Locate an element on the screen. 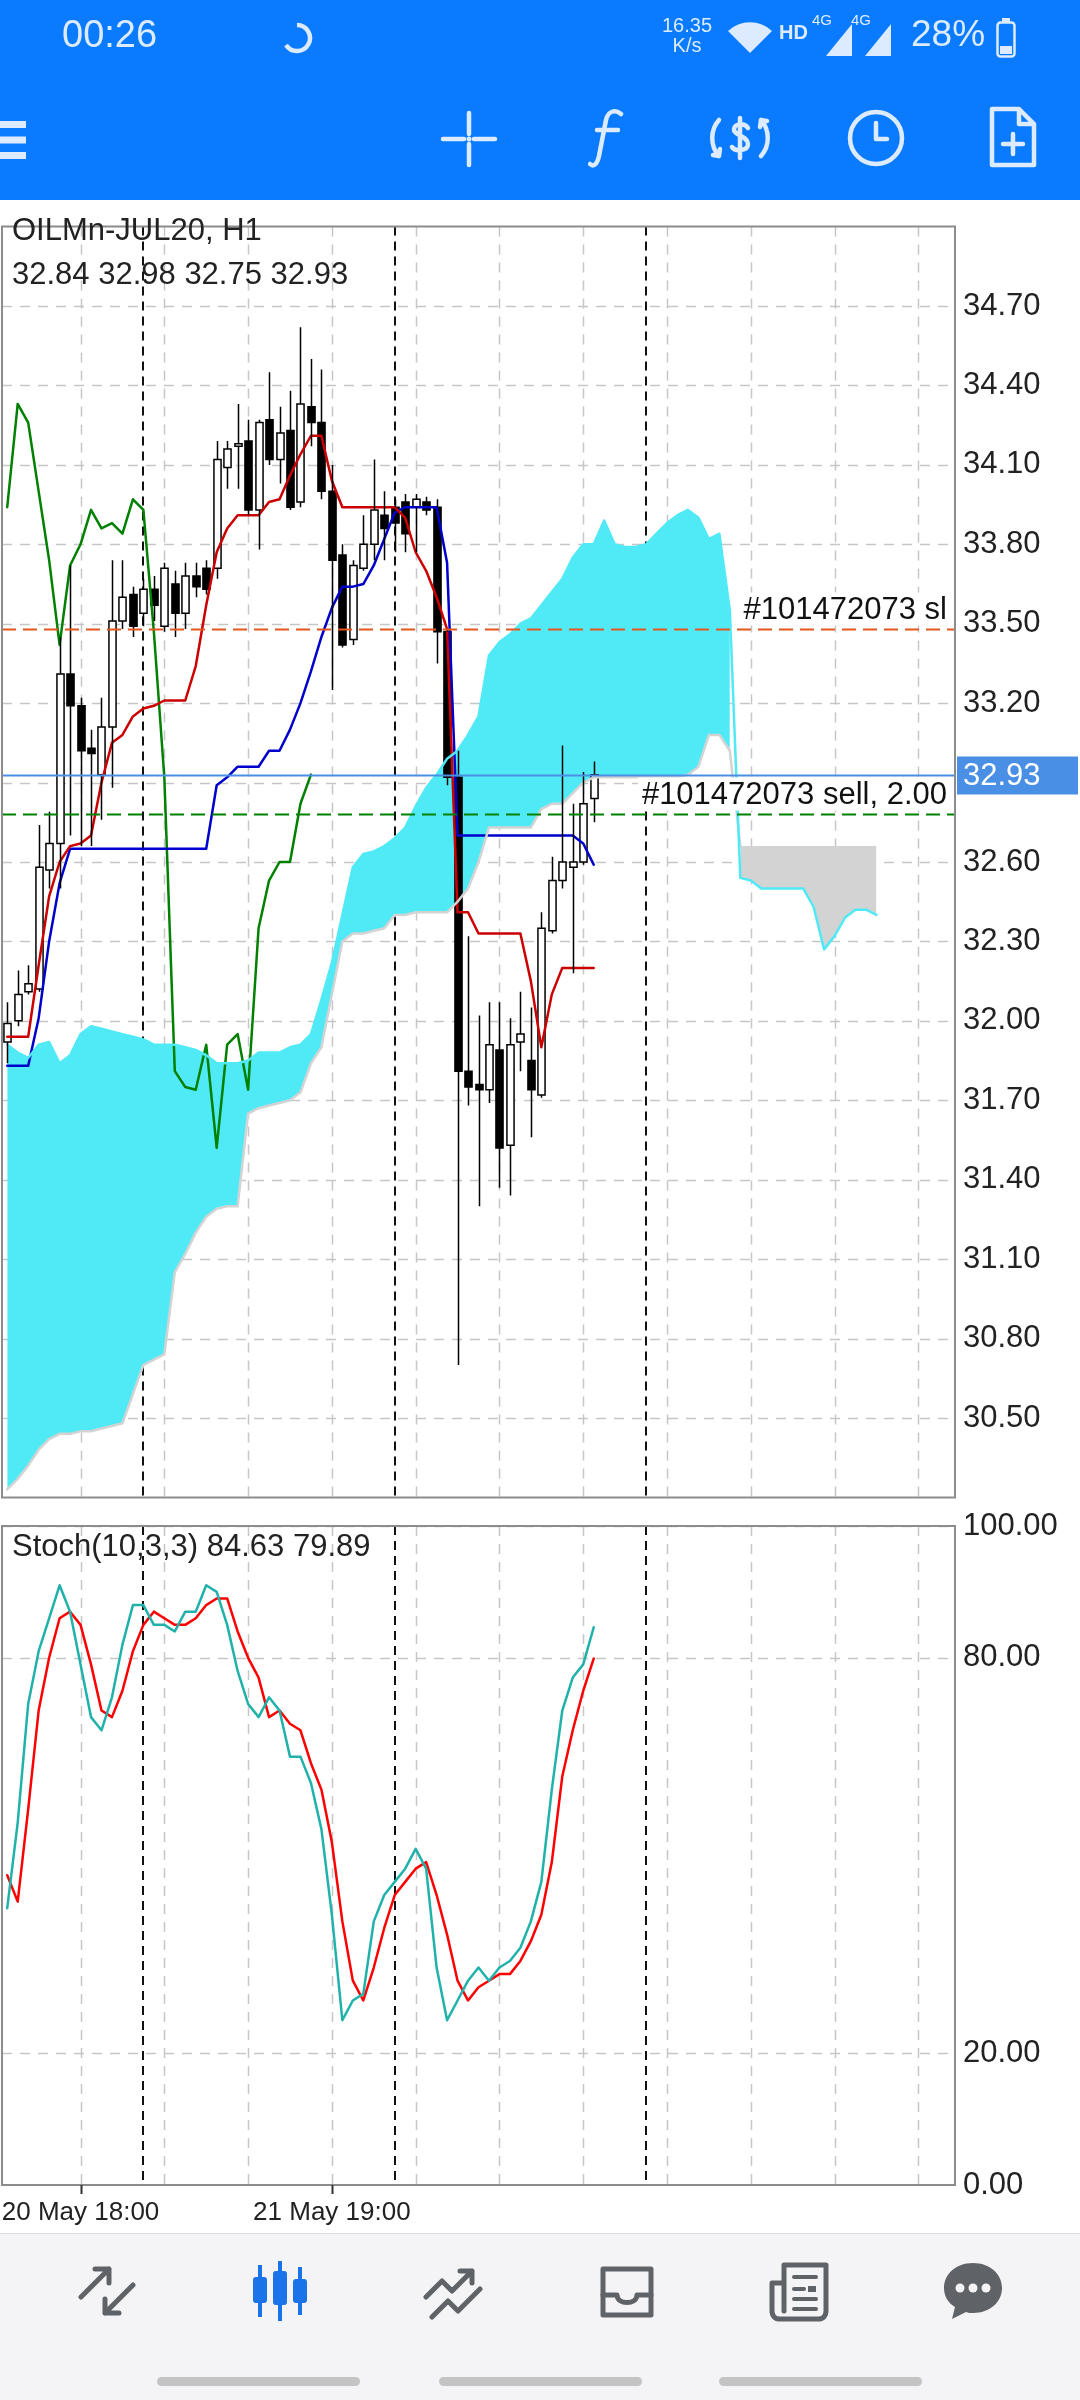 The height and width of the screenshot is (2400, 1080). y-tick-label: 33.50 is located at coordinates (1002, 622).